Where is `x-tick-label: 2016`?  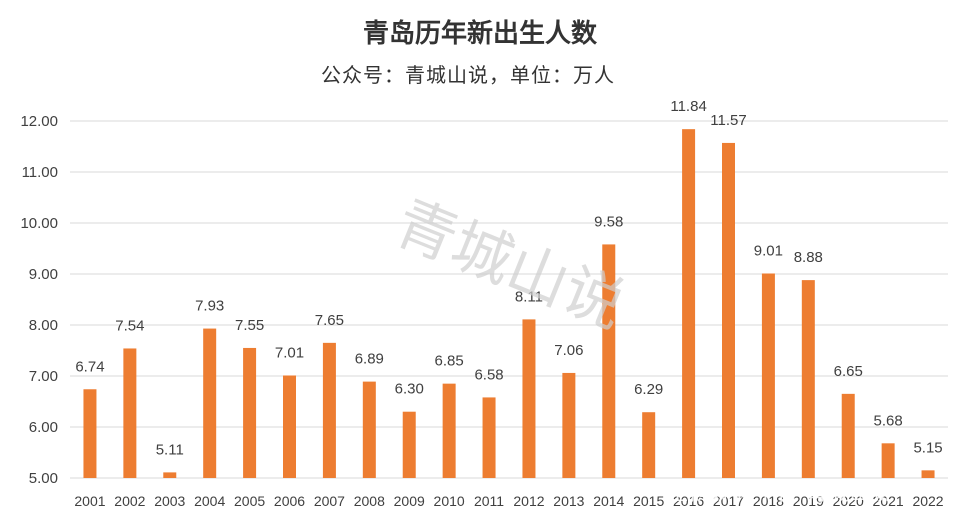
x-tick-label: 2016 is located at coordinates (688, 501).